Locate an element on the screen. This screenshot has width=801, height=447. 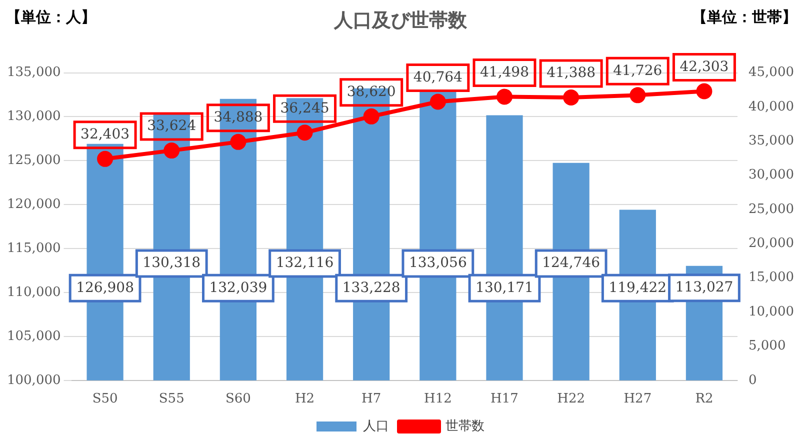
data-label: 41,726 is located at coordinates (637, 70).